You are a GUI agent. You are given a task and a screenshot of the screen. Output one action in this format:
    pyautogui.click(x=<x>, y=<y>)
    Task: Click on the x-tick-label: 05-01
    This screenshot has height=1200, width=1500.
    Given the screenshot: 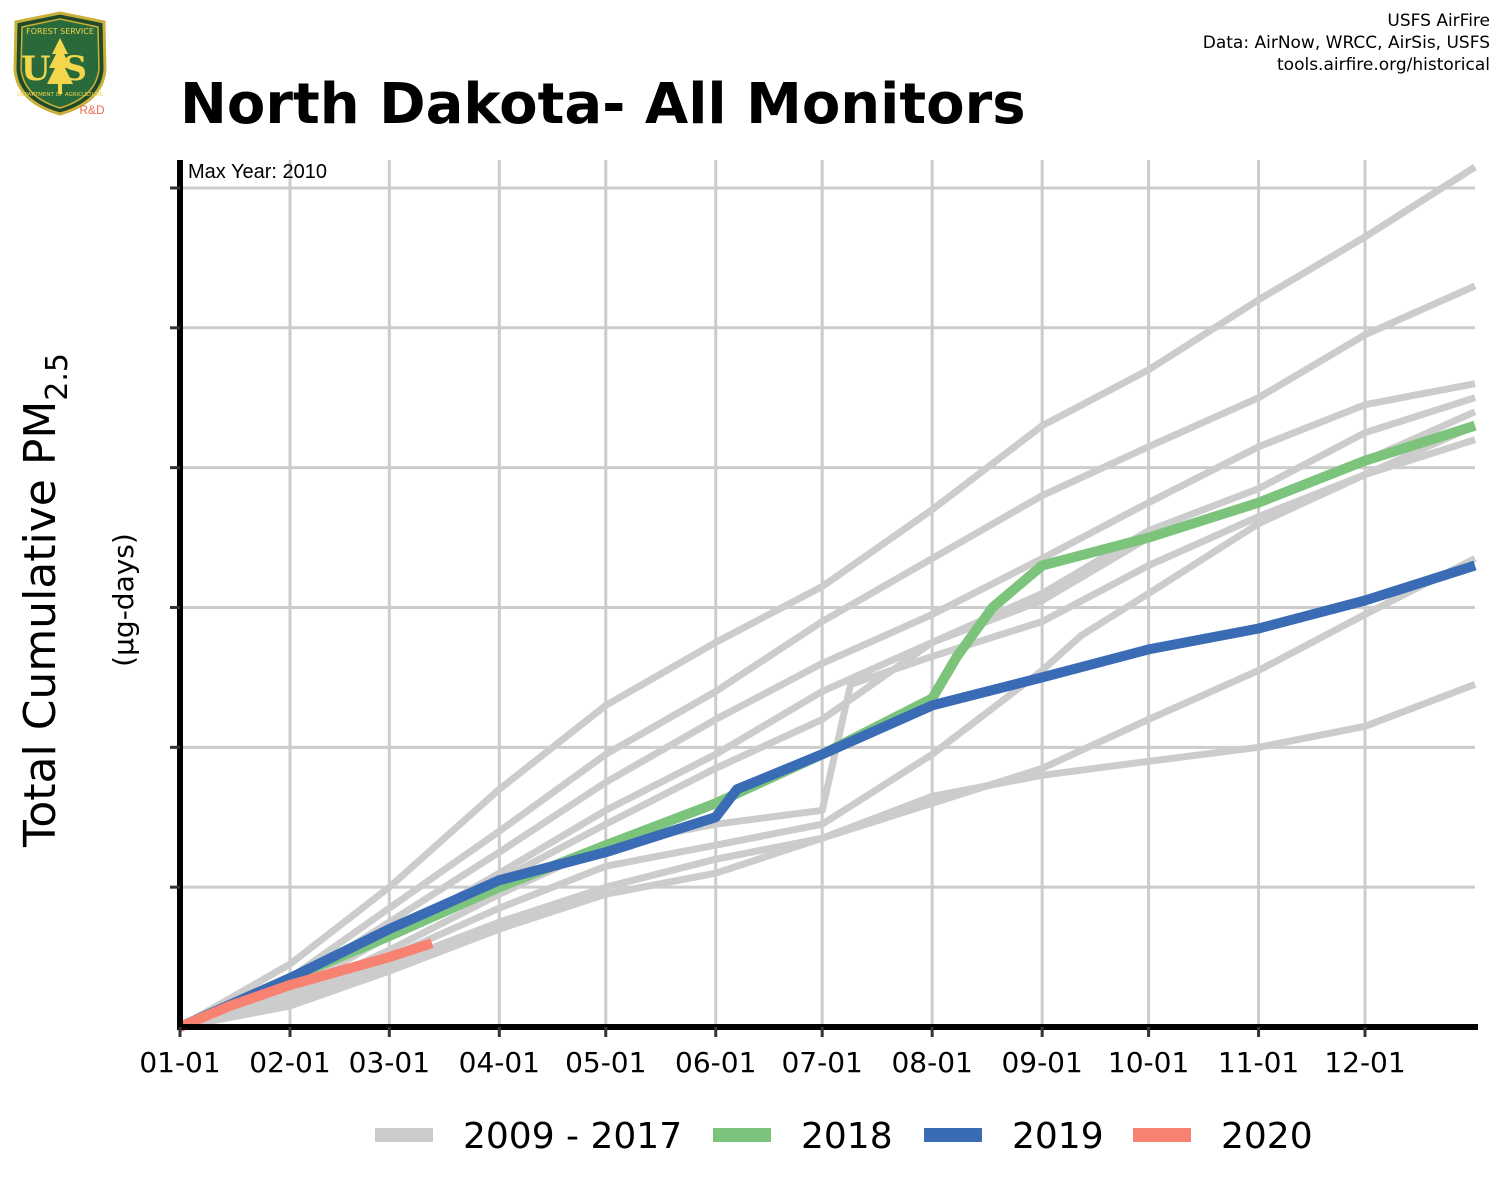 What is the action you would take?
    pyautogui.click(x=605, y=1062)
    